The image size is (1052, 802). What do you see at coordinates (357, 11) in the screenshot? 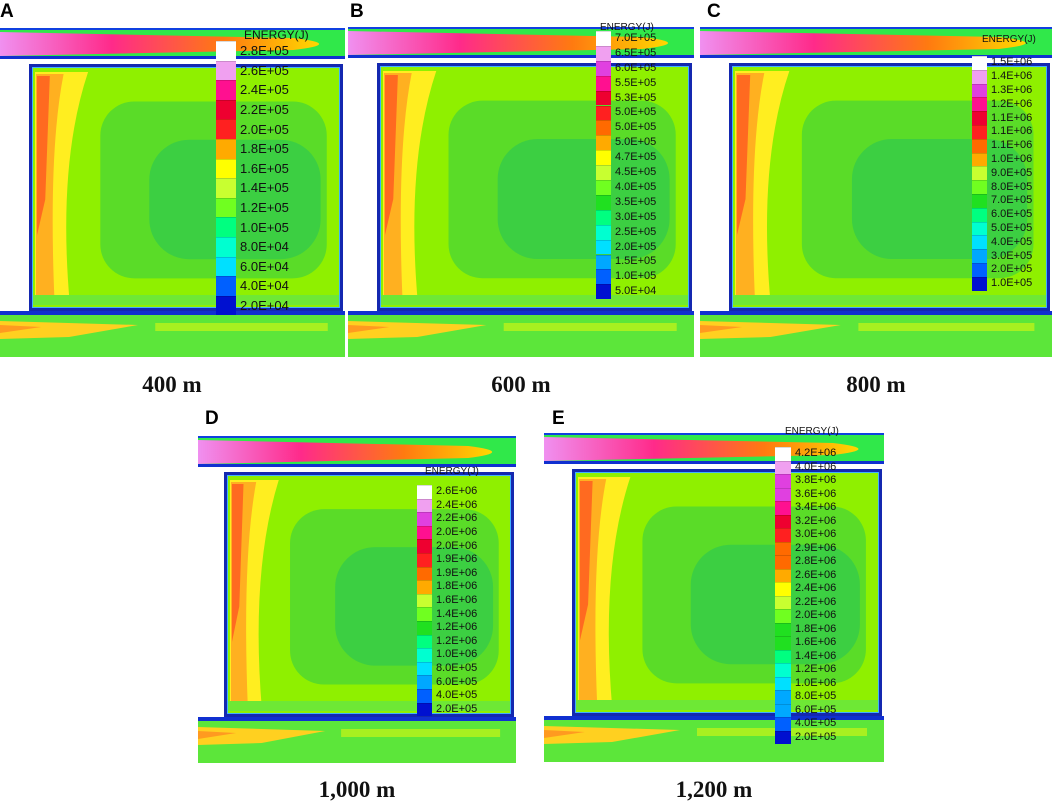
I see `panel-letter: B` at bounding box center [357, 11].